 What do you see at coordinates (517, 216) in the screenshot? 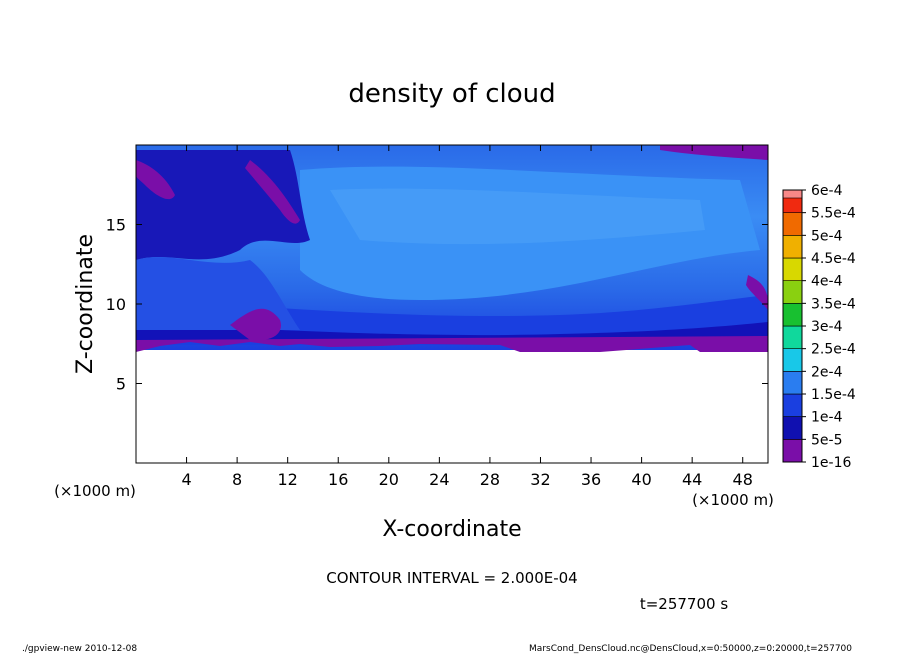
I see `cloud-core-inner` at bounding box center [517, 216].